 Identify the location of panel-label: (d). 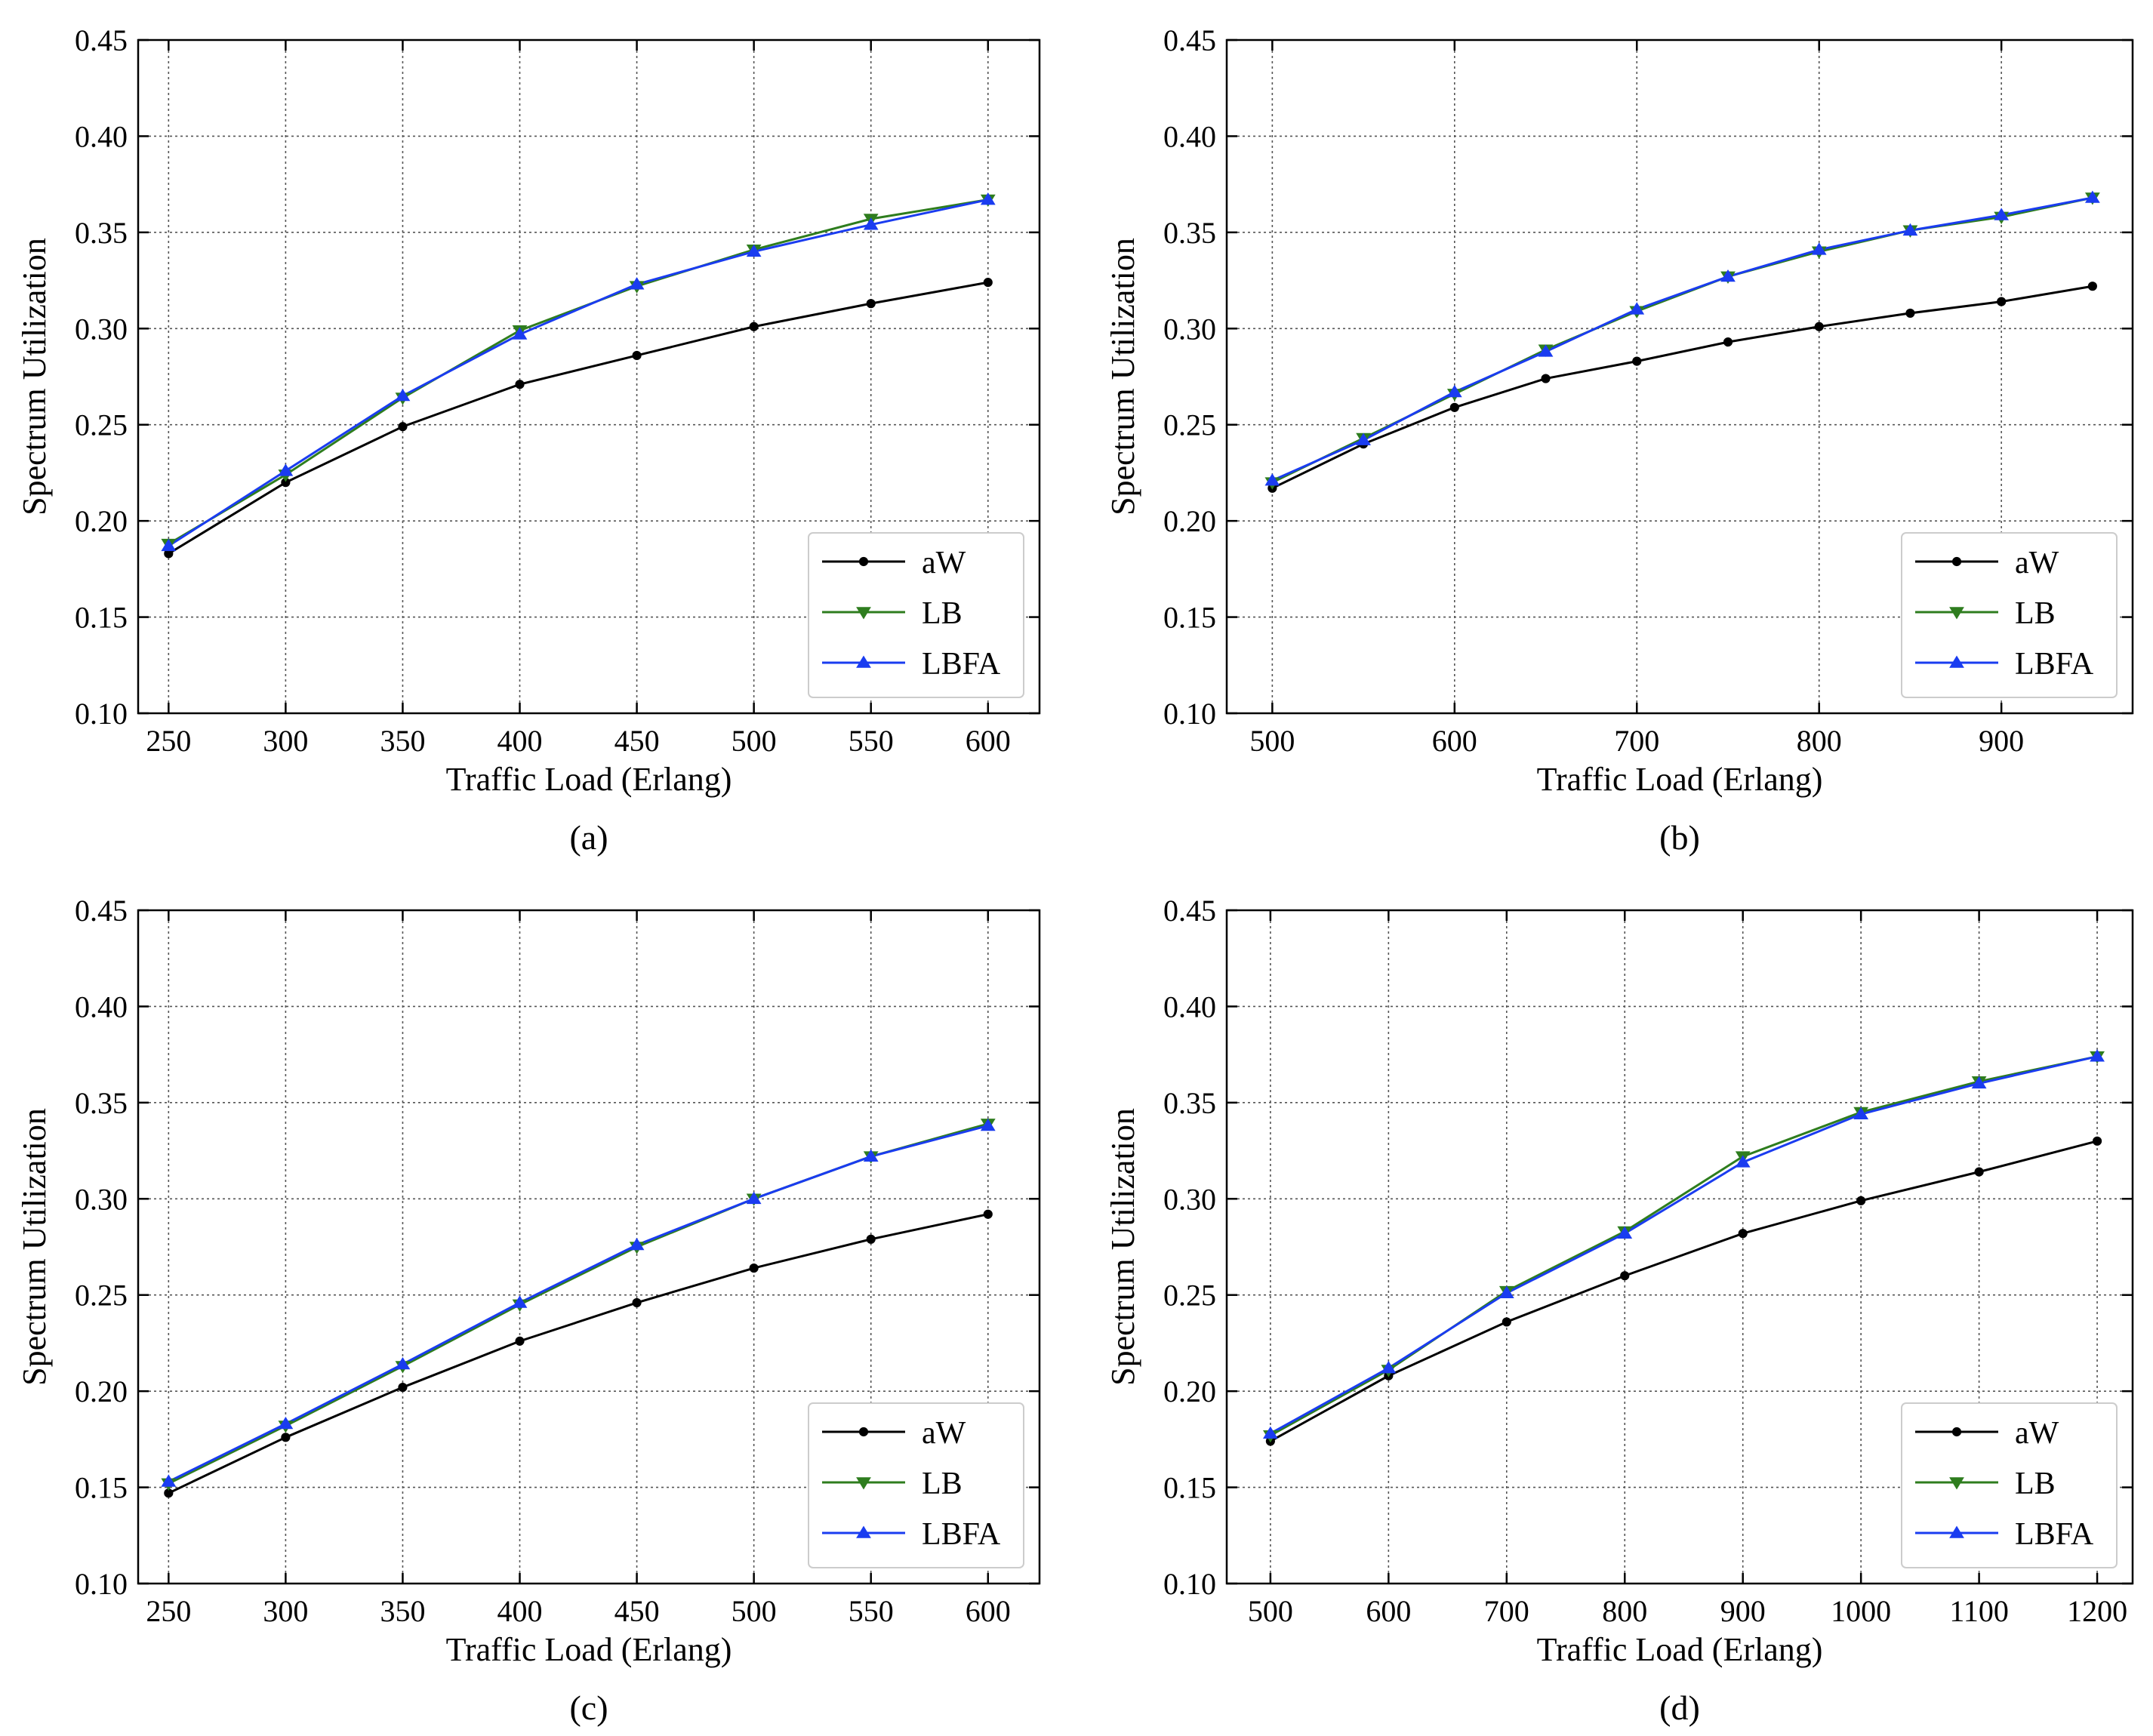
(1679, 1707).